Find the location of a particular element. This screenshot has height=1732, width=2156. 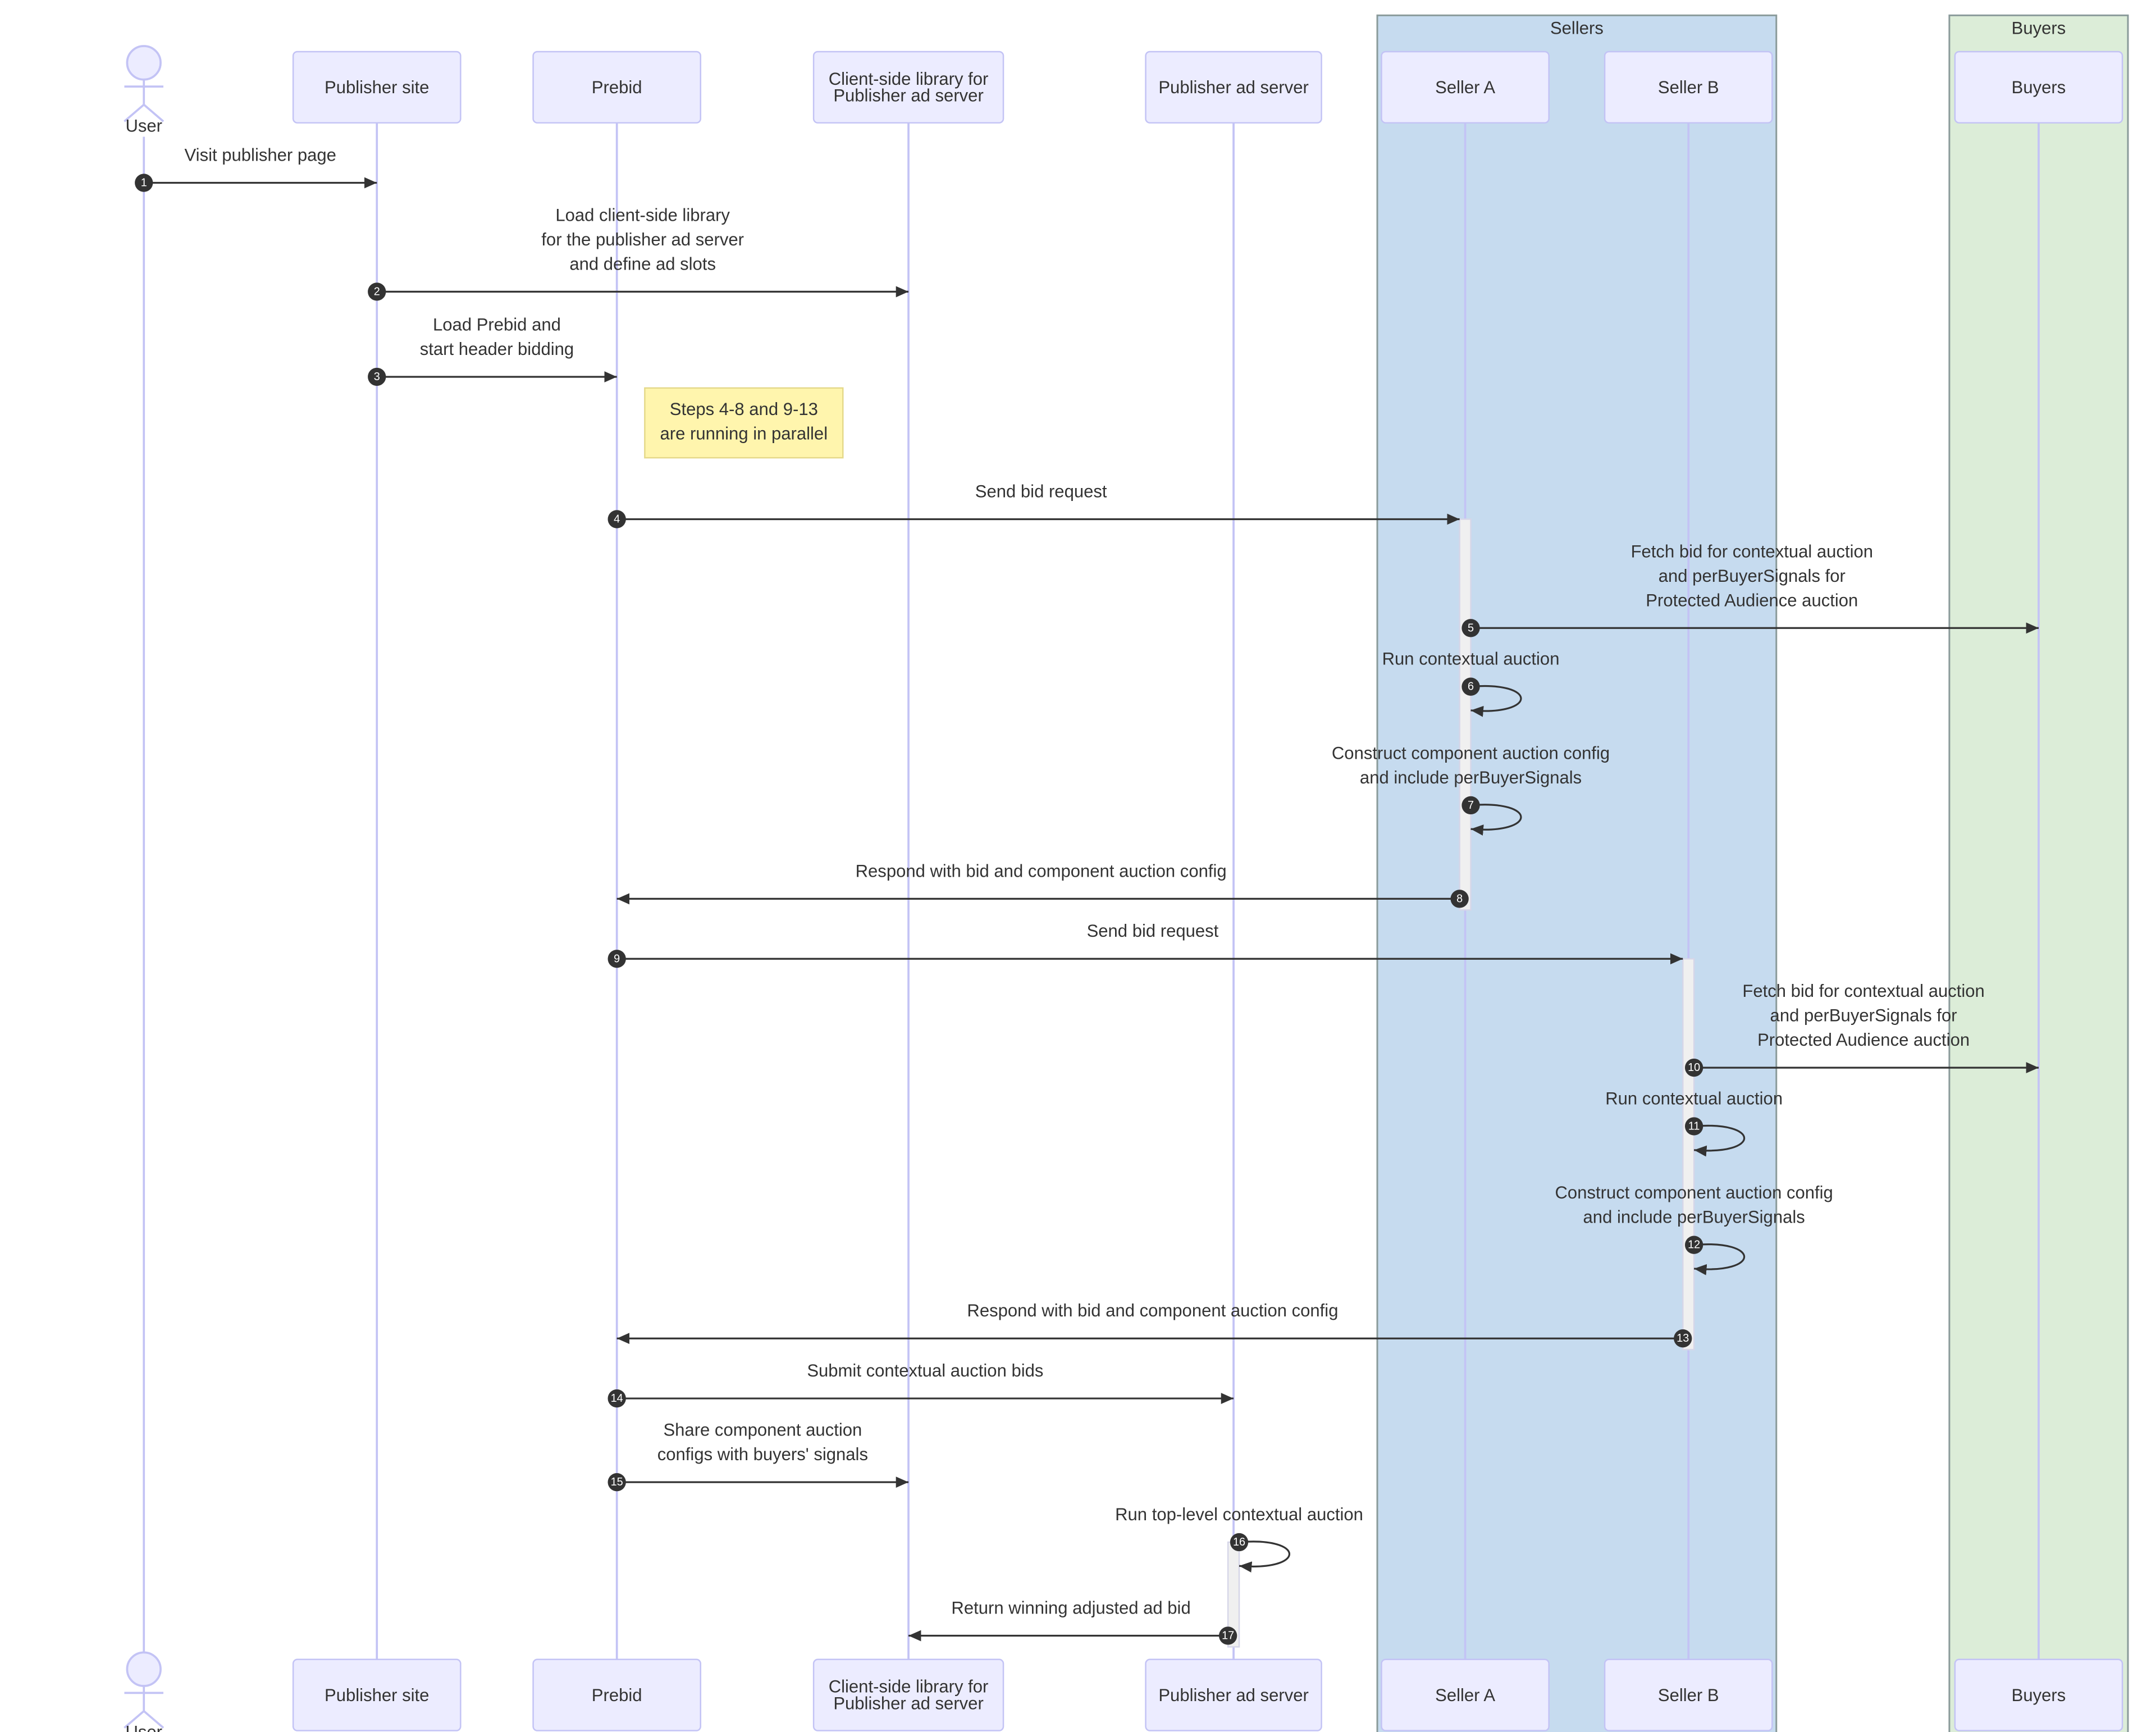

step-number: 14 is located at coordinates (617, 1399).